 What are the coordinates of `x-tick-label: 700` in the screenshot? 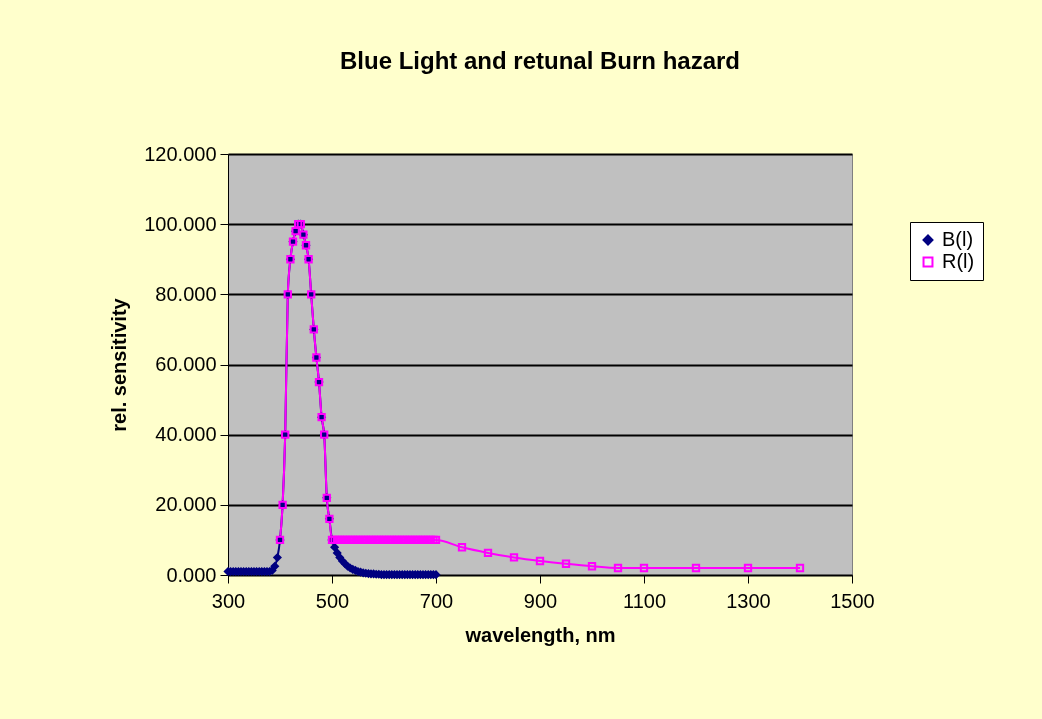 It's located at (436, 600).